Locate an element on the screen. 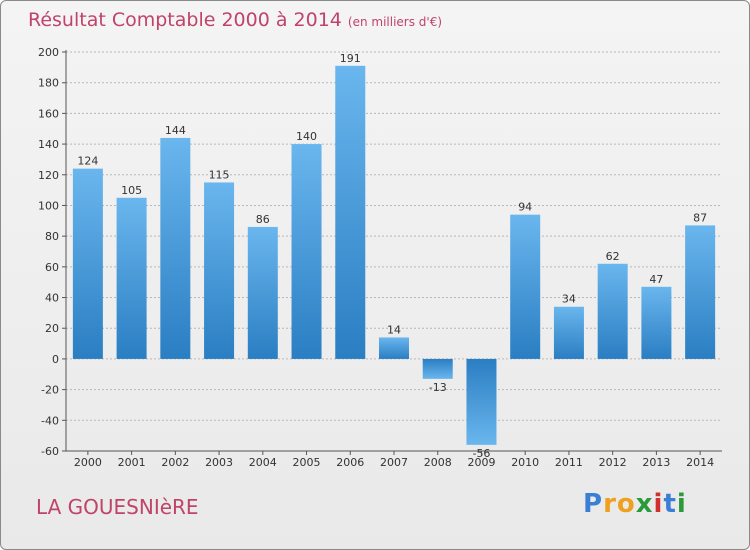 Image resolution: width=750 pixels, height=550 pixels. bar-value-label: 144 is located at coordinates (175, 130).